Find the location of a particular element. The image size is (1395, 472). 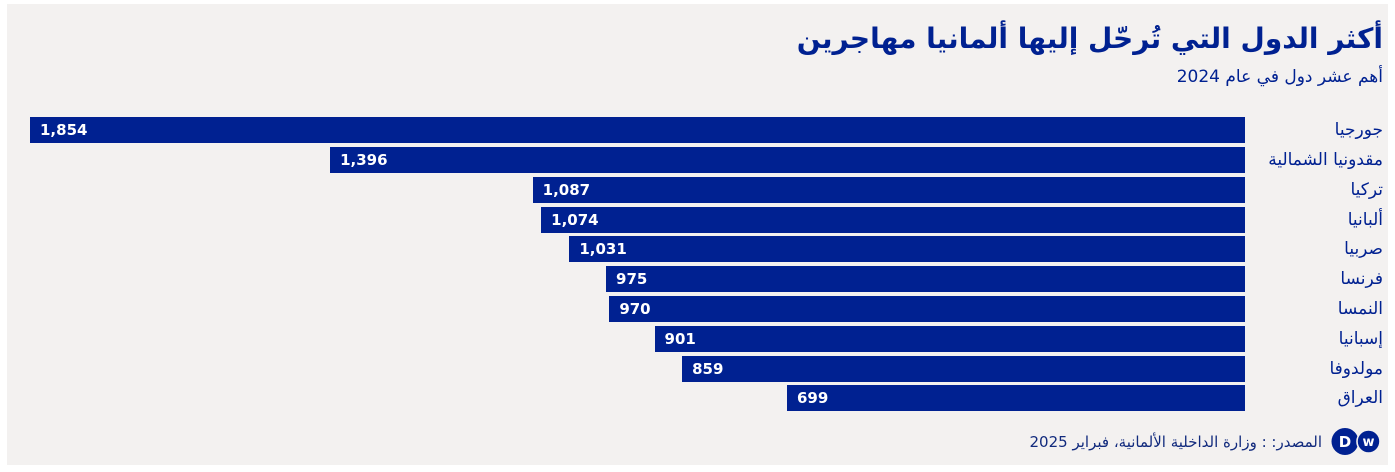

bar-value-label: 970 is located at coordinates (635, 308).